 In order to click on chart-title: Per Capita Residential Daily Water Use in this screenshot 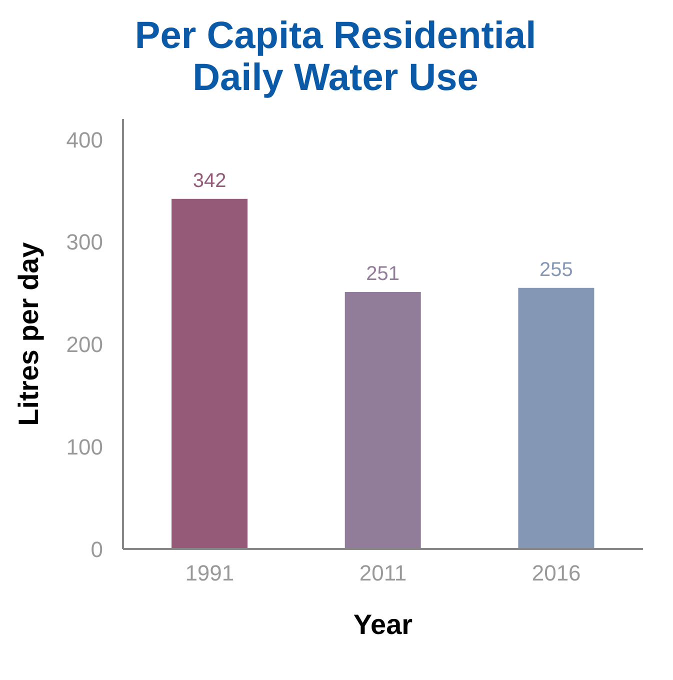, I will do `click(336, 57)`.